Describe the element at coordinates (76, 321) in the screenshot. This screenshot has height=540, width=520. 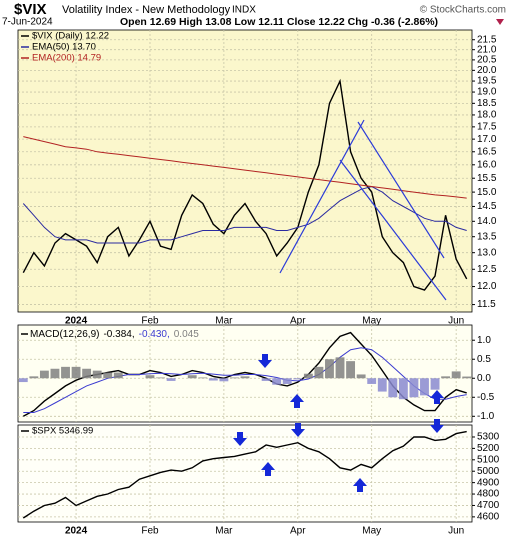
I see `x-tick-label: 2024` at that location.